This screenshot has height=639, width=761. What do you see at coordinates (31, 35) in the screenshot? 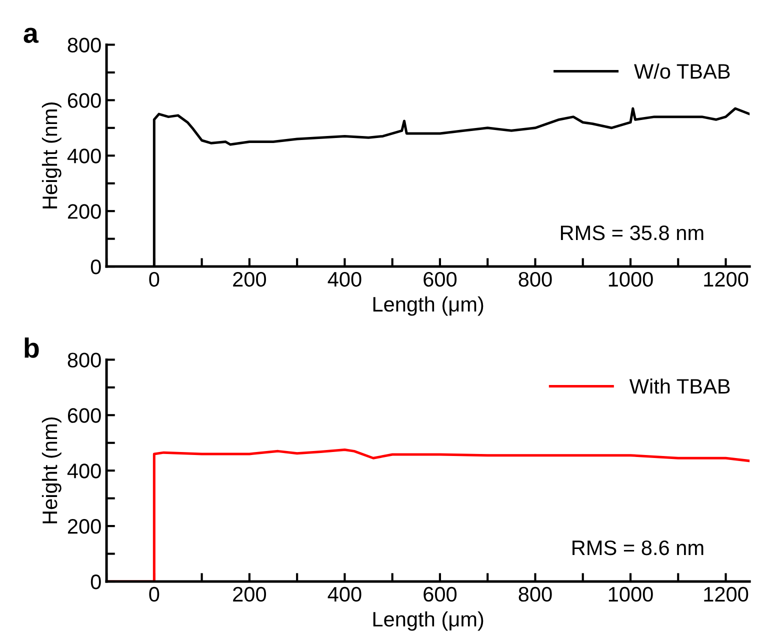
I see `text: a` at bounding box center [31, 35].